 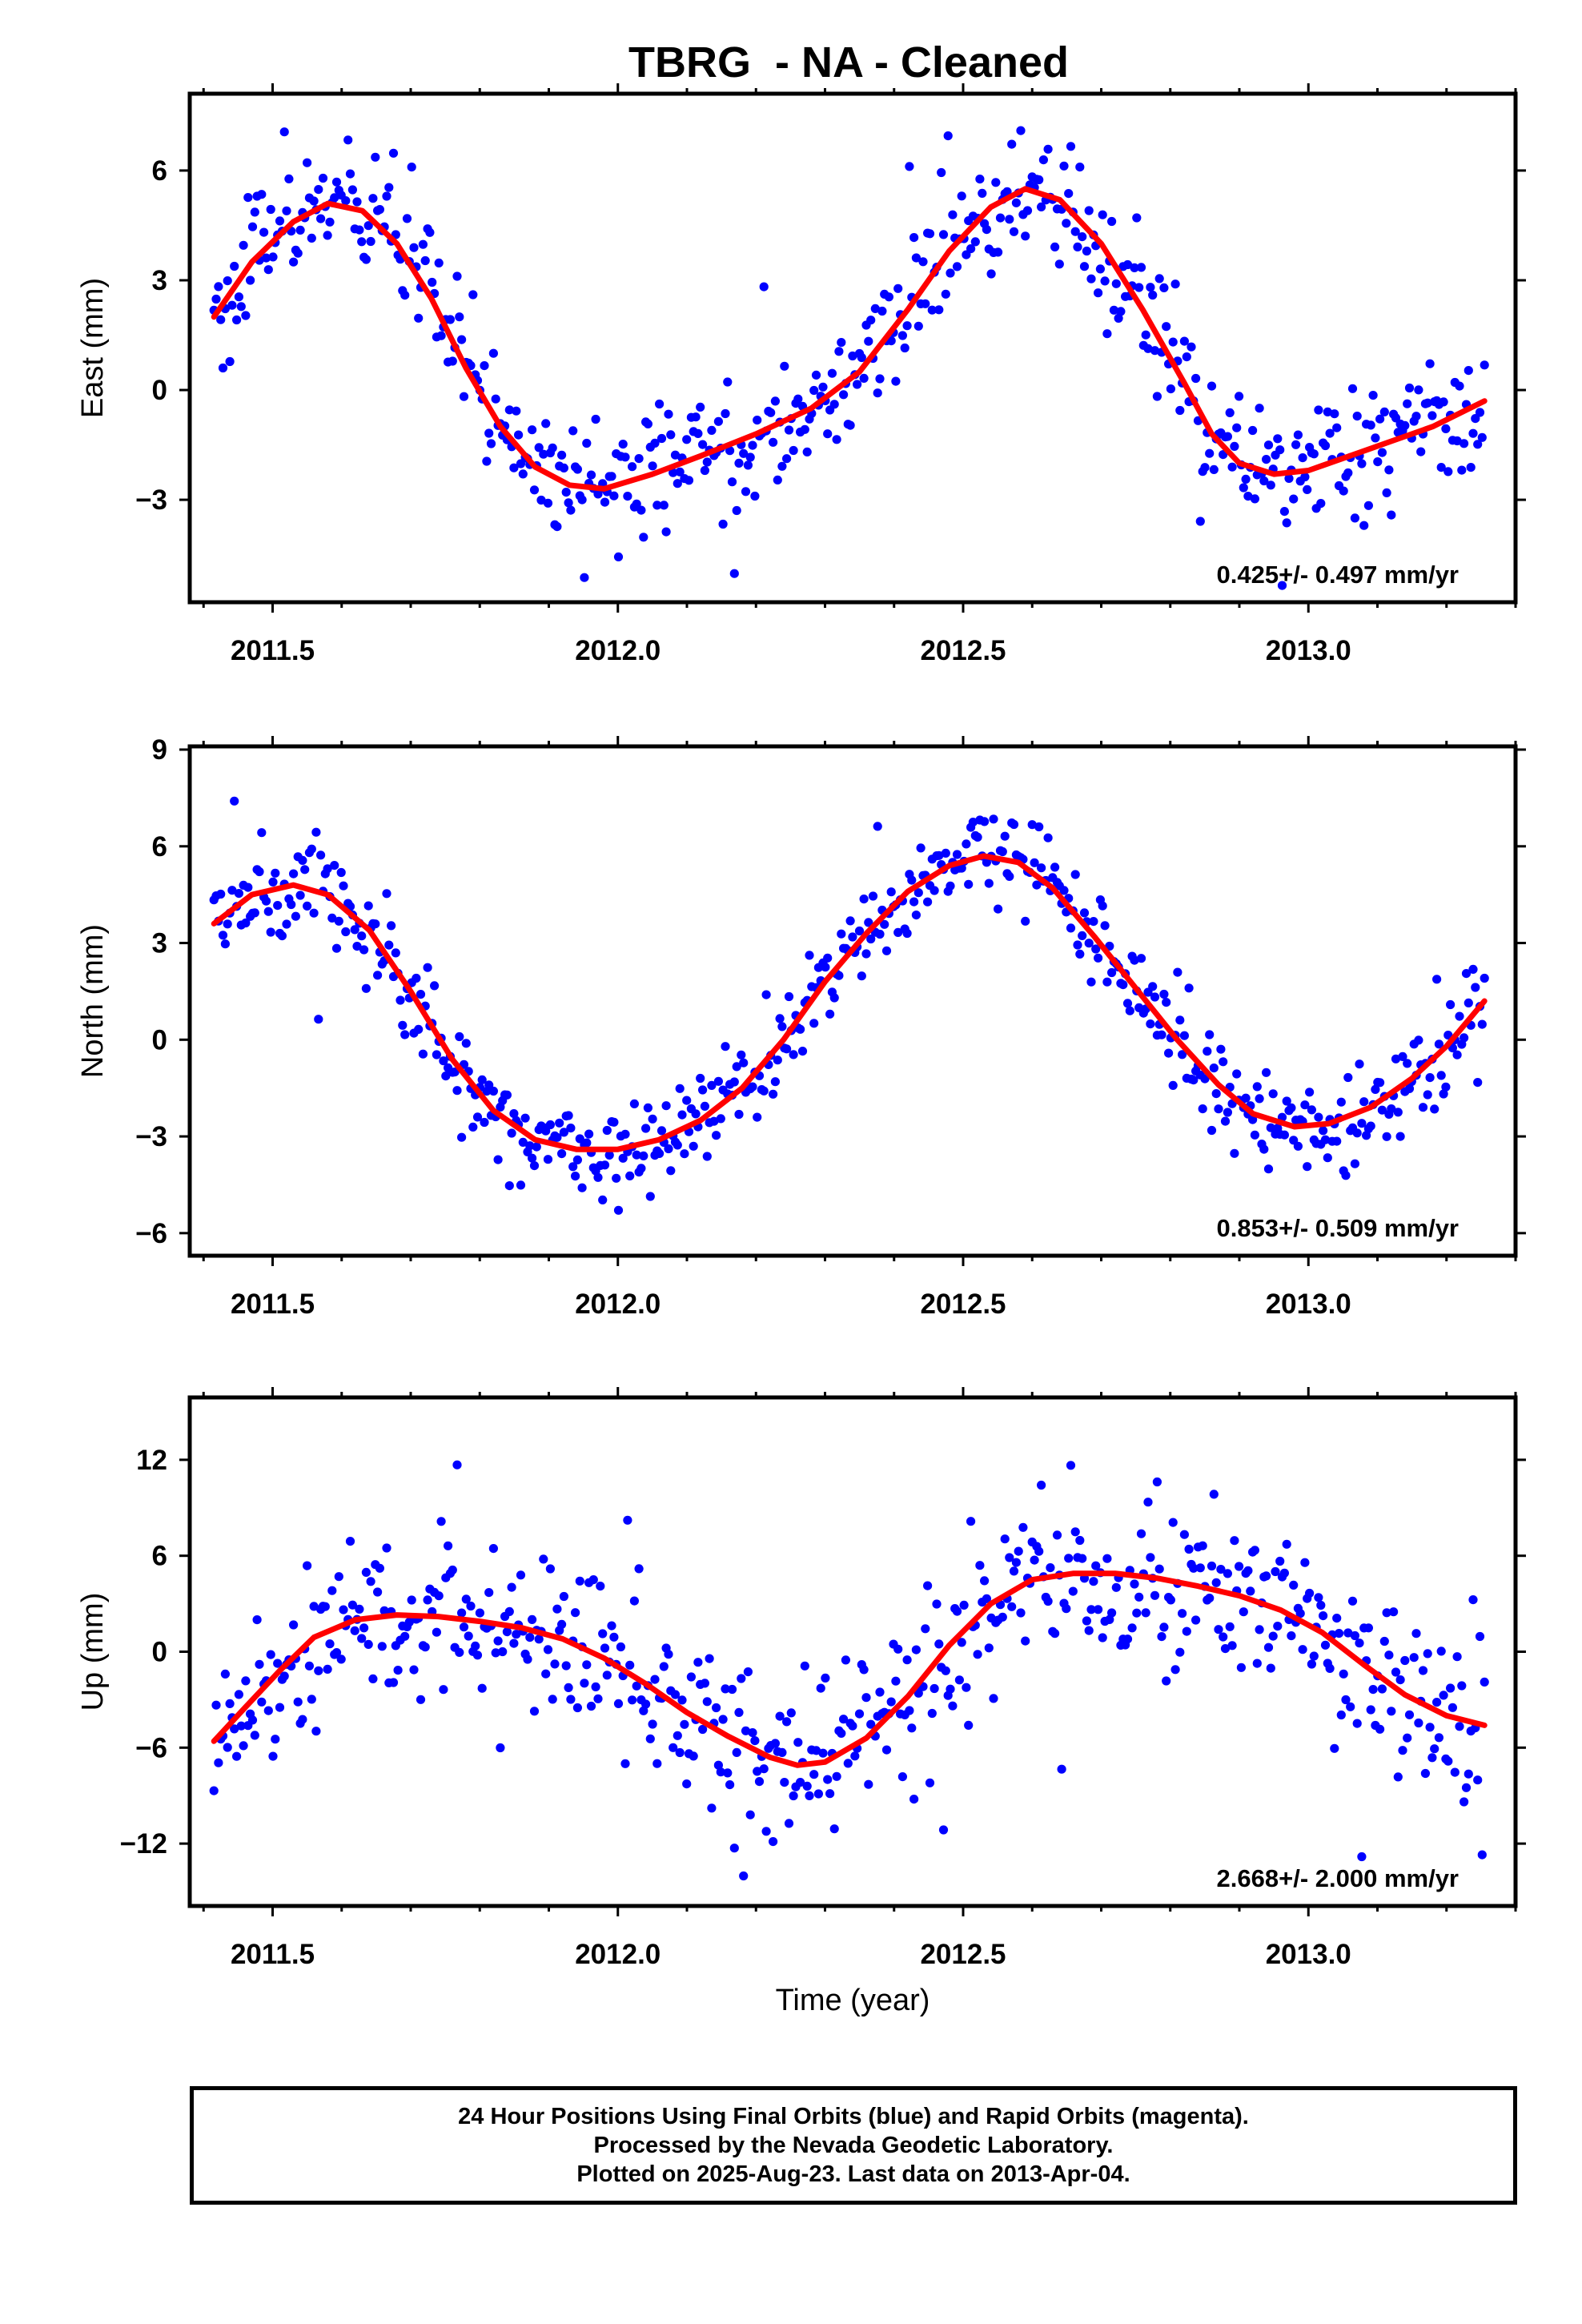 What do you see at coordinates (618, 1955) in the screenshot?
I see `x-tick-label: 2012.0` at bounding box center [618, 1955].